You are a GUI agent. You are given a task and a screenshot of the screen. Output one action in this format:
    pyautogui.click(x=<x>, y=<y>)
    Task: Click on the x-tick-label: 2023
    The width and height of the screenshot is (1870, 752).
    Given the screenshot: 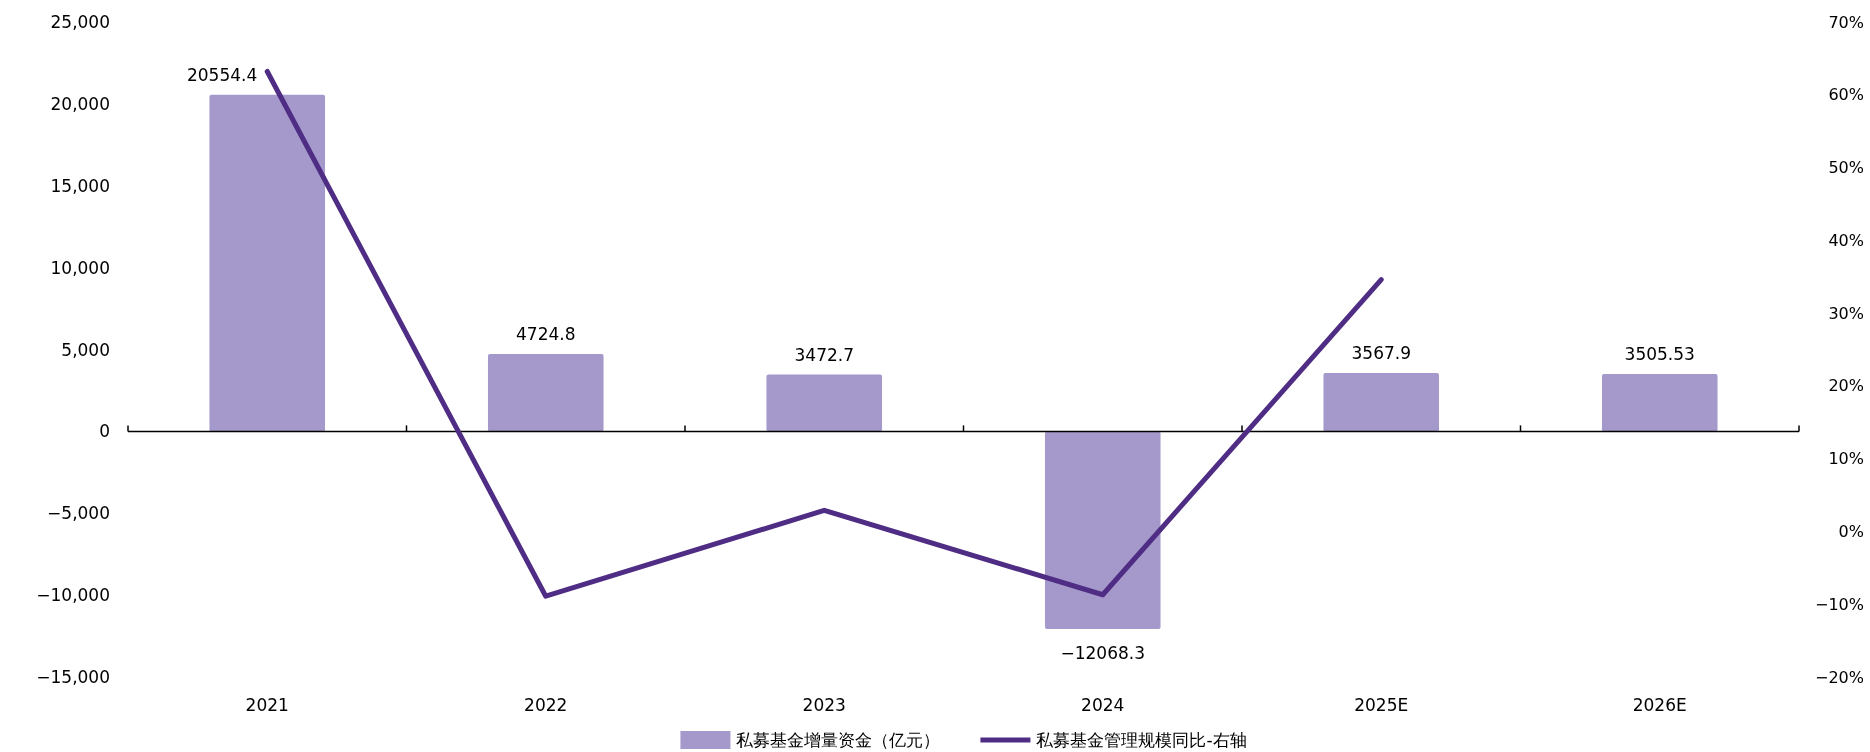 What is the action you would take?
    pyautogui.click(x=824, y=705)
    